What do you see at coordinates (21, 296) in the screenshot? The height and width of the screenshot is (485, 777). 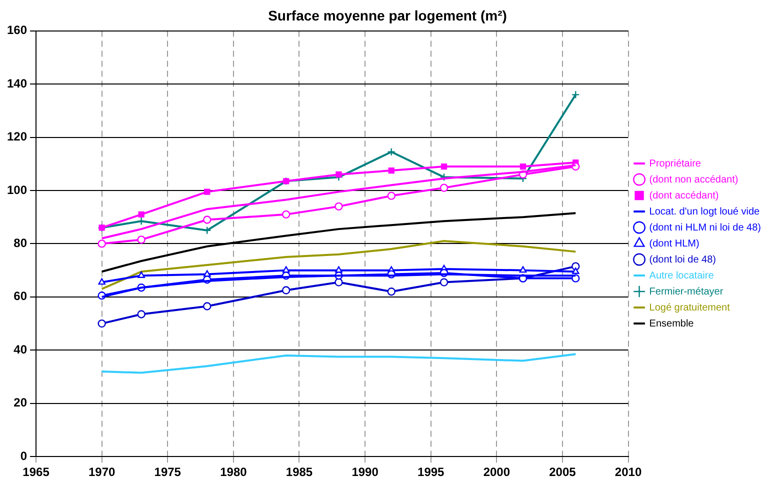 I see `y-tick-label: 60` at bounding box center [21, 296].